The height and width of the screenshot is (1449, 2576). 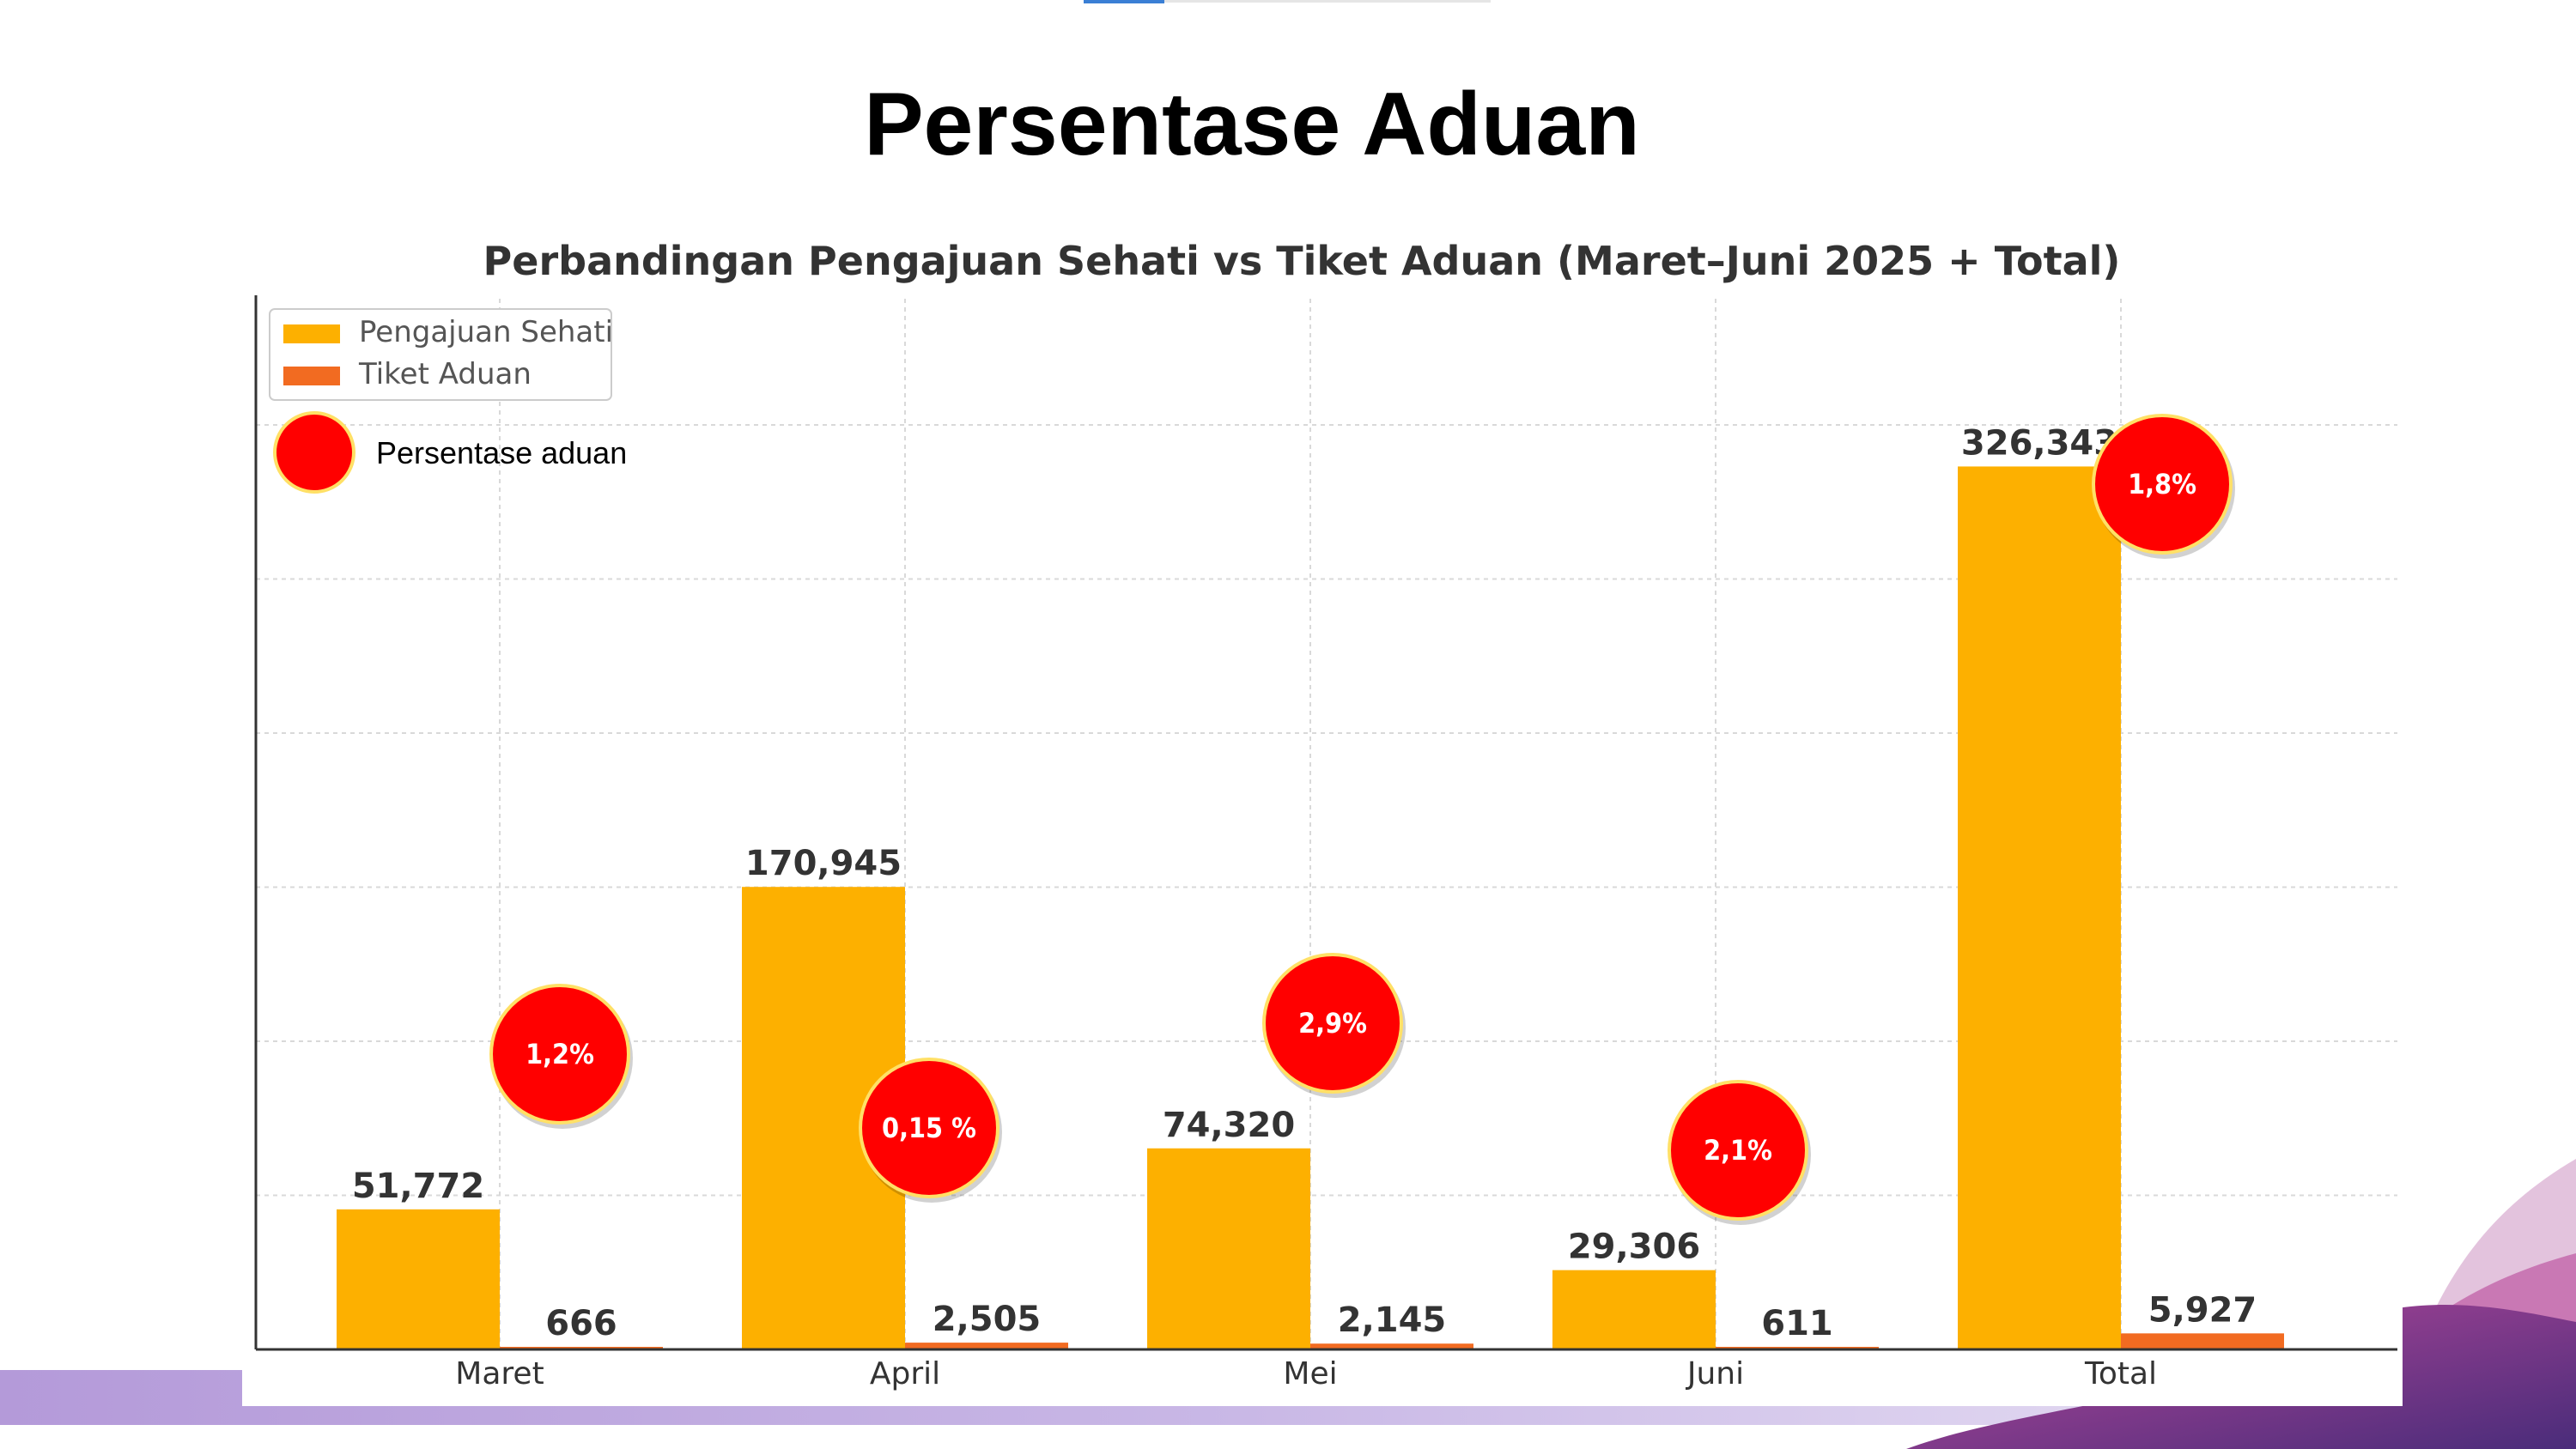 I want to click on top-accent-line, so click(x=1327, y=1).